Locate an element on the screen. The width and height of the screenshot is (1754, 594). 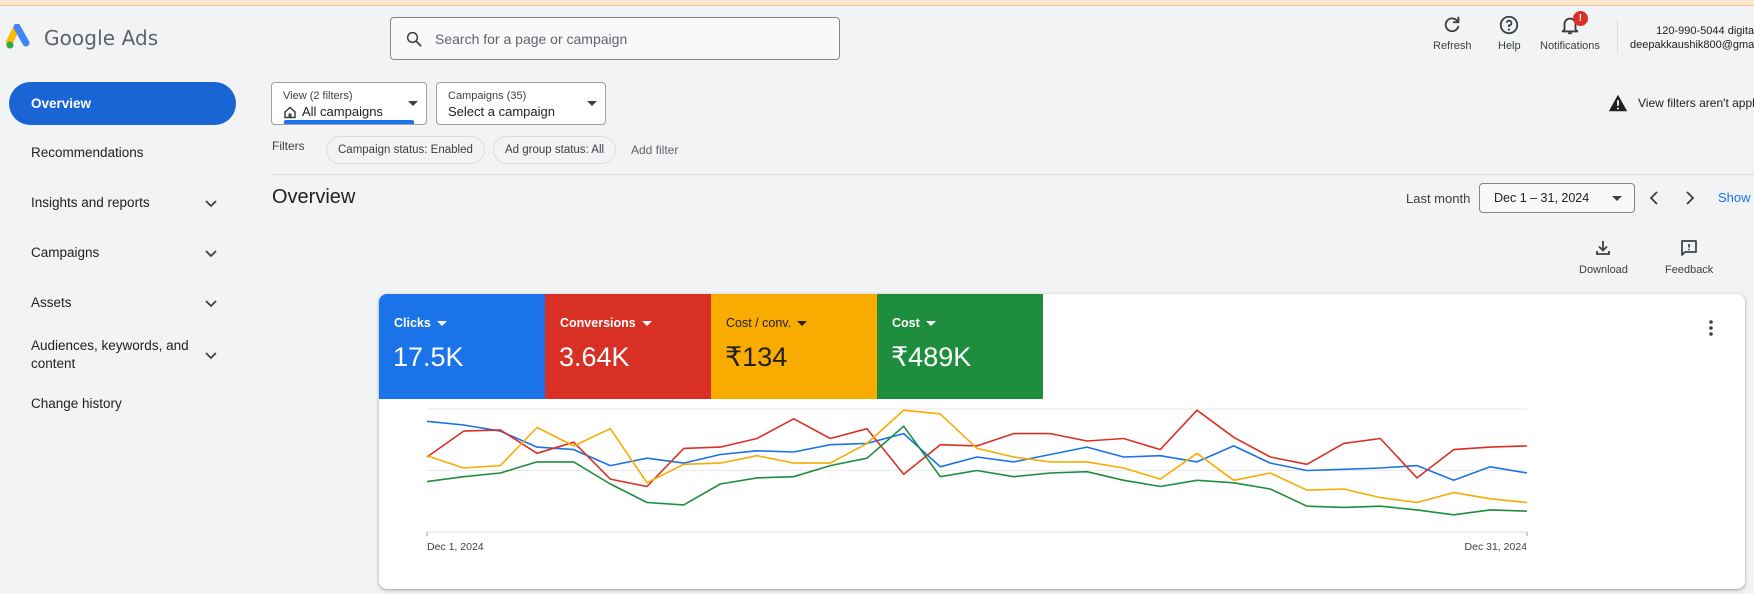
view-filter-dropdown: View (2 filters) All campaigns is located at coordinates (349, 103).